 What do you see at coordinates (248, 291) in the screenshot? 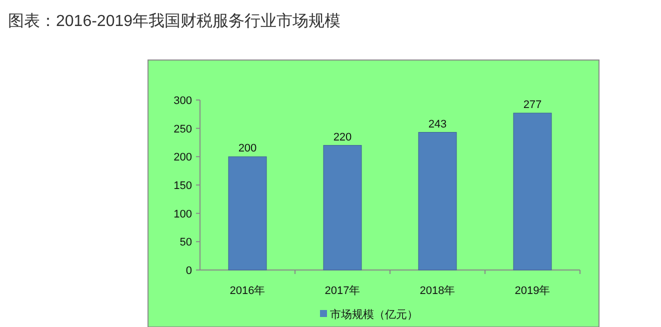
I see `x-tick-label: 2016年` at bounding box center [248, 291].